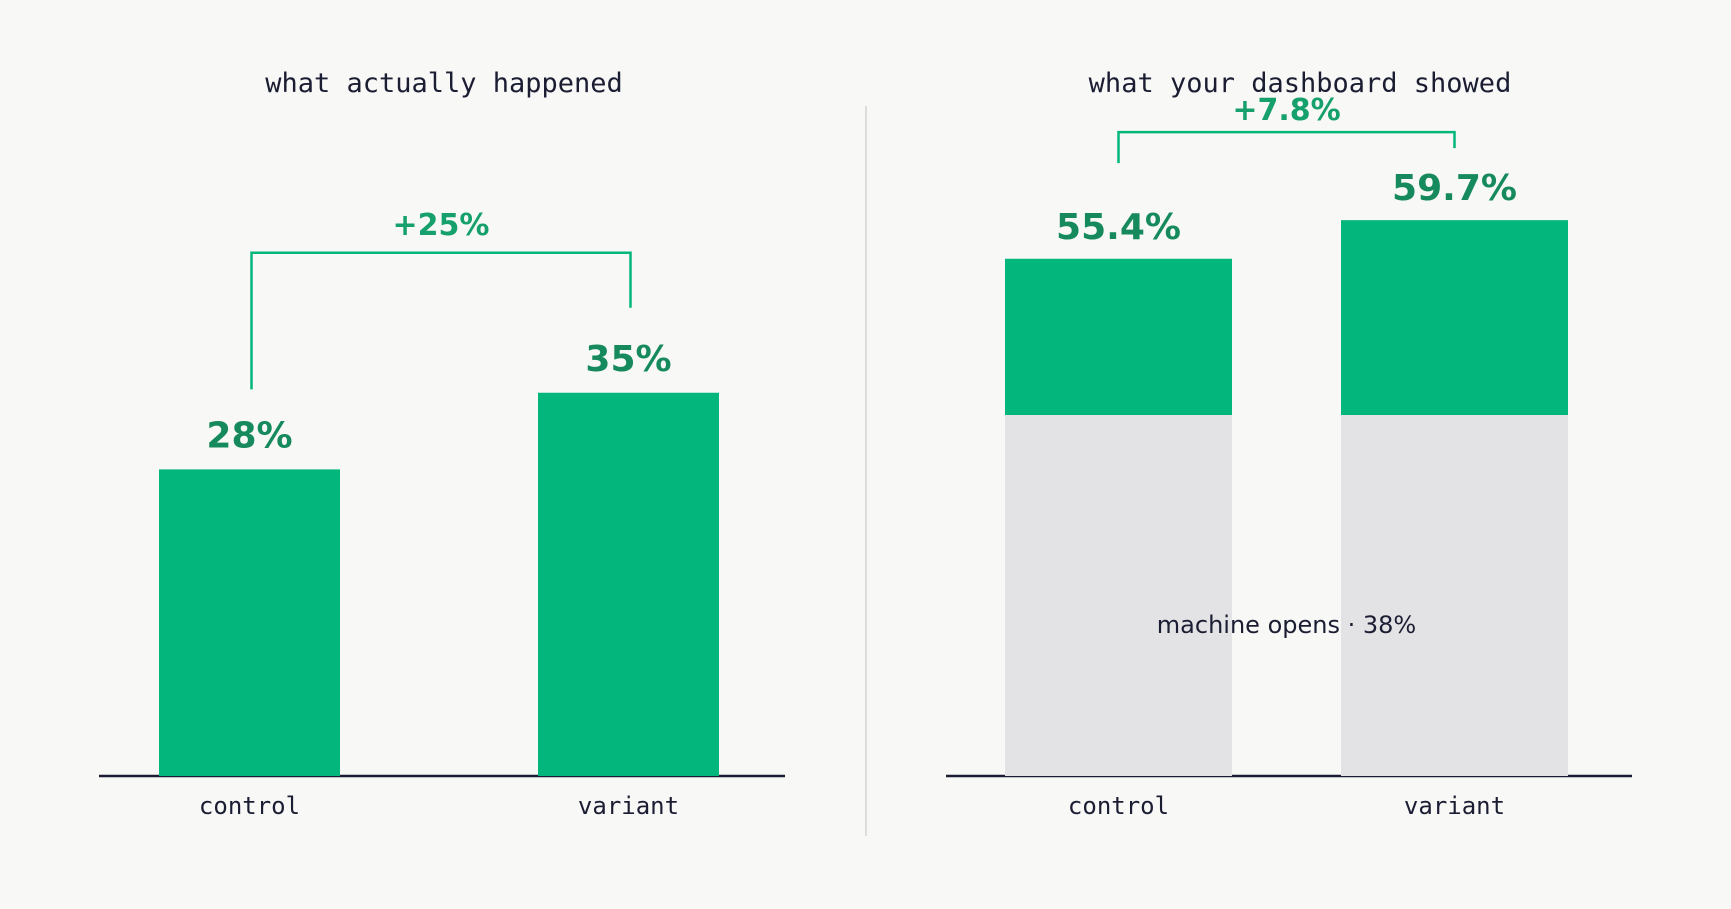 This screenshot has width=1731, height=909. Describe the element at coordinates (444, 83) in the screenshot. I see `left-chart-title: what actually happened` at that location.